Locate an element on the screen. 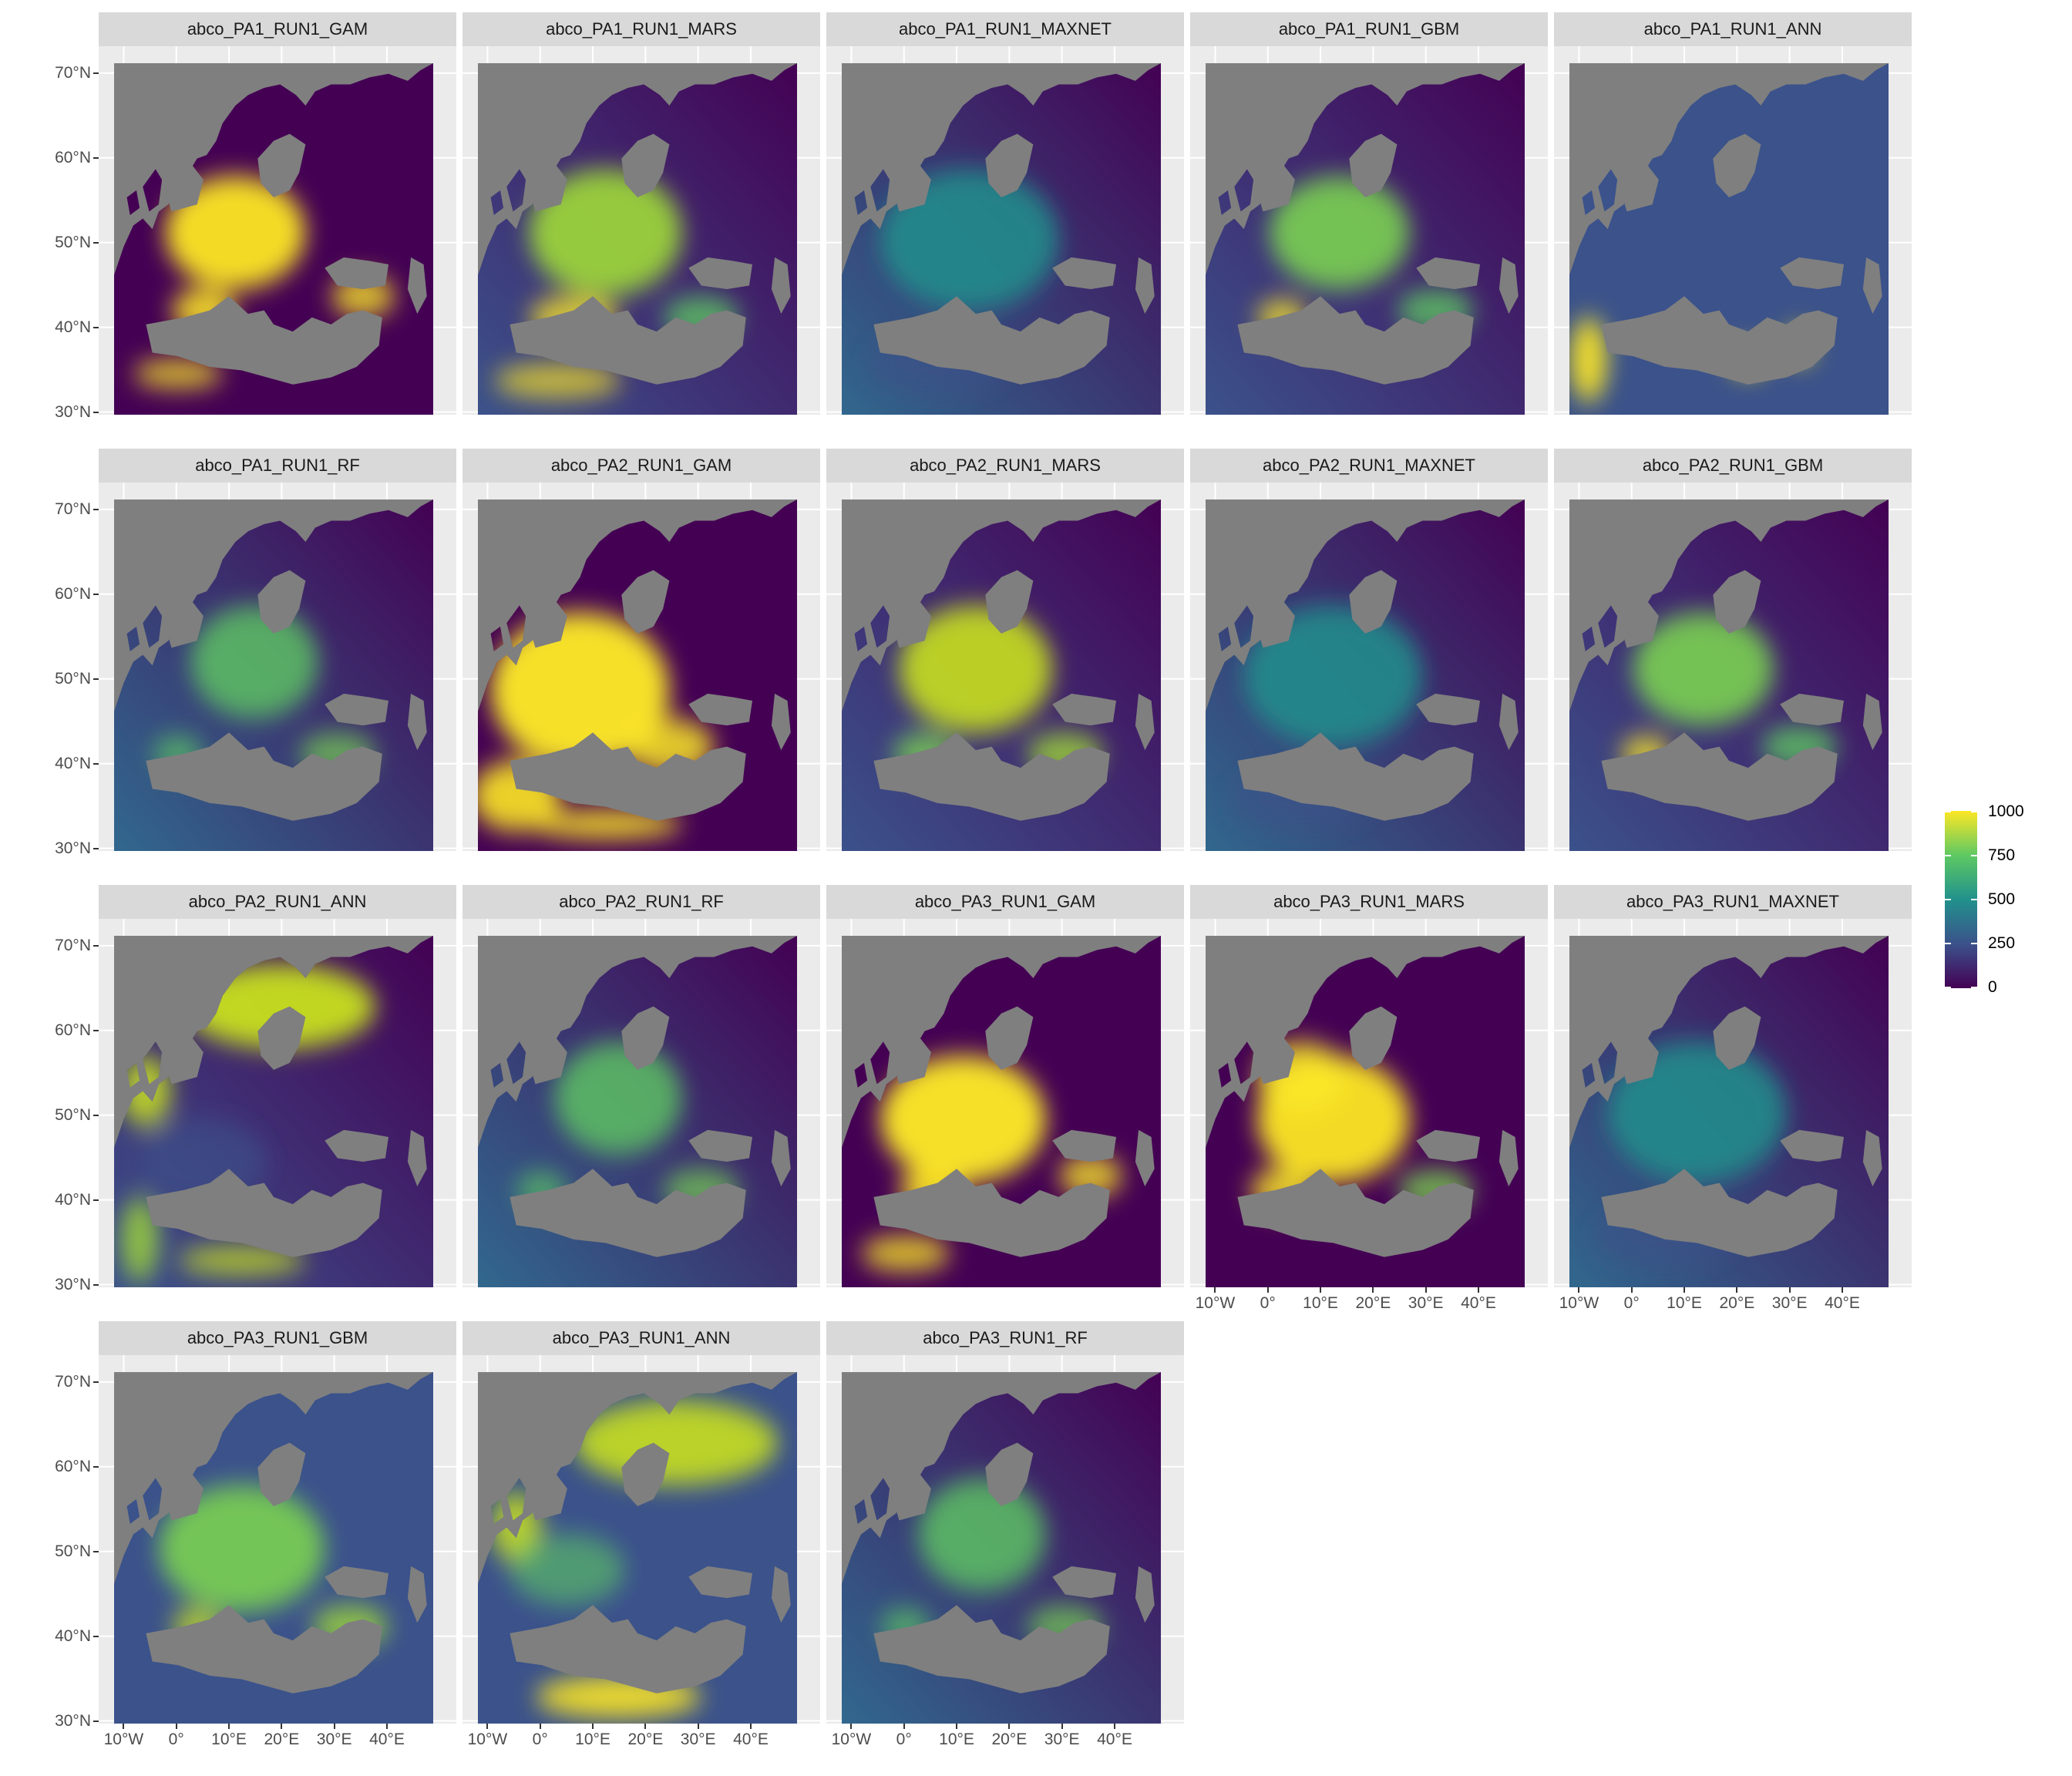  legend-label-0: 0 is located at coordinates (1993, 987).